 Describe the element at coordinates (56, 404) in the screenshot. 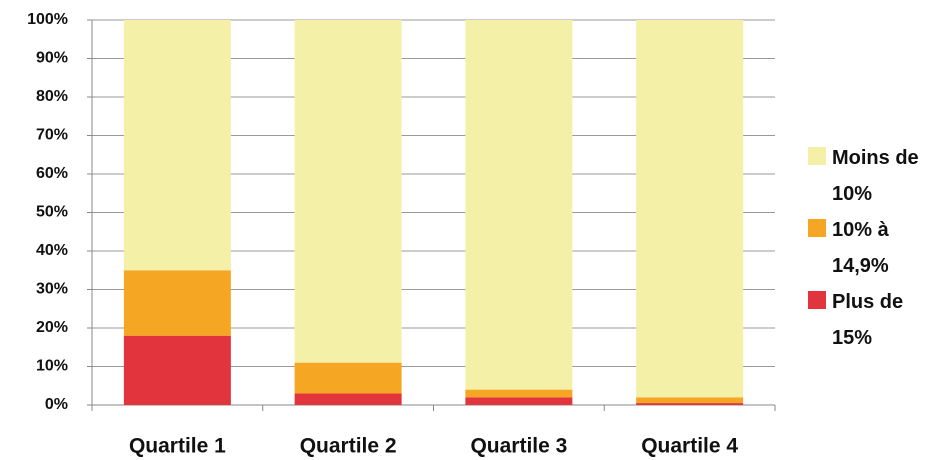

I see `y-tick-label: 0%` at that location.